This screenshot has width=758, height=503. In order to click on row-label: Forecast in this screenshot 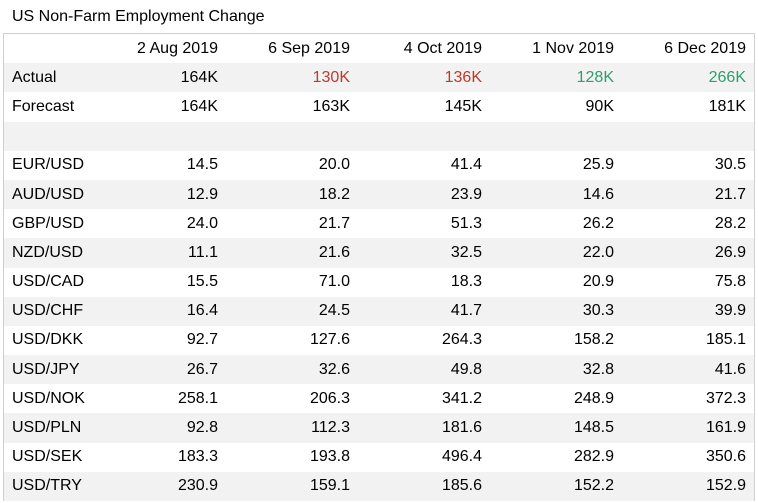, I will do `click(43, 106)`.